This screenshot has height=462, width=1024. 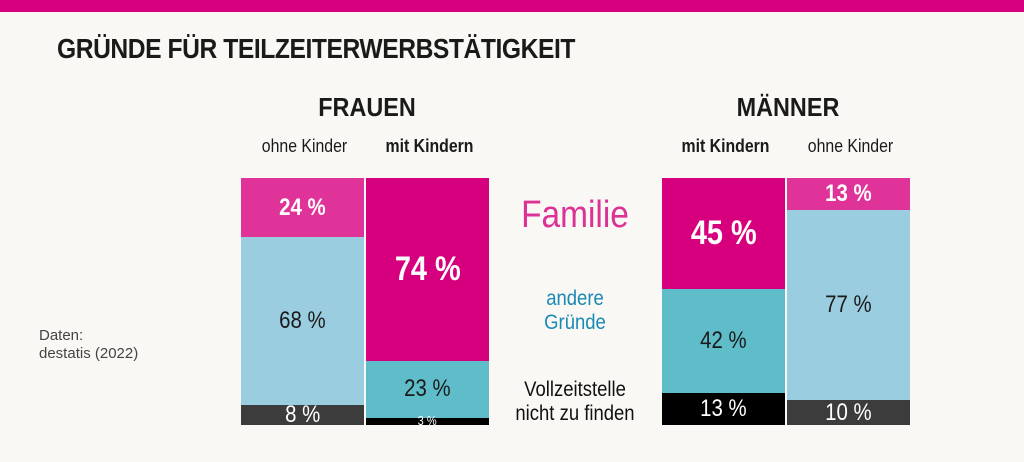 I want to click on source-line1: Daten:, so click(x=61, y=335).